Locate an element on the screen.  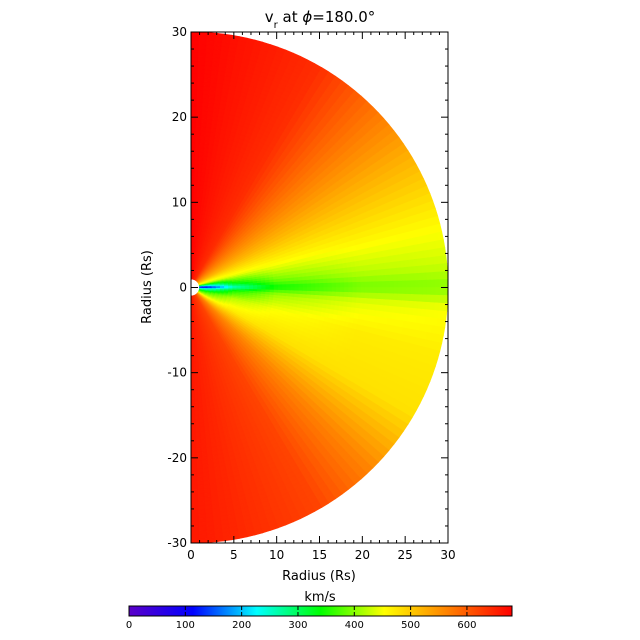
plot-title: vr at ϕ=180.0° is located at coordinates (320, 19).